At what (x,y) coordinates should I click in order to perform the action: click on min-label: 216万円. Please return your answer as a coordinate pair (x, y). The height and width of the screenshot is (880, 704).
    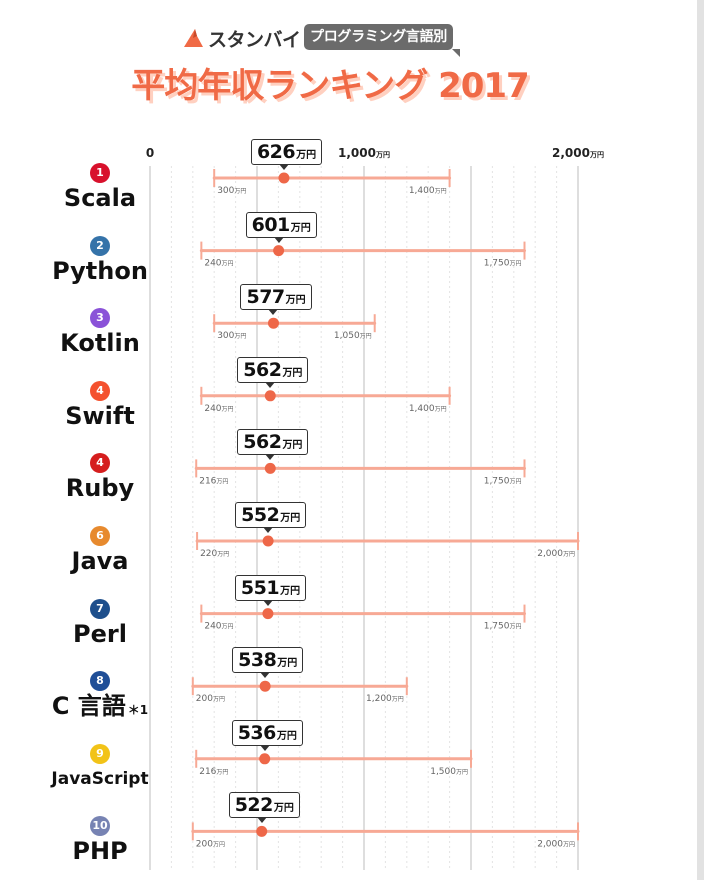
    Looking at the image, I should click on (213, 481).